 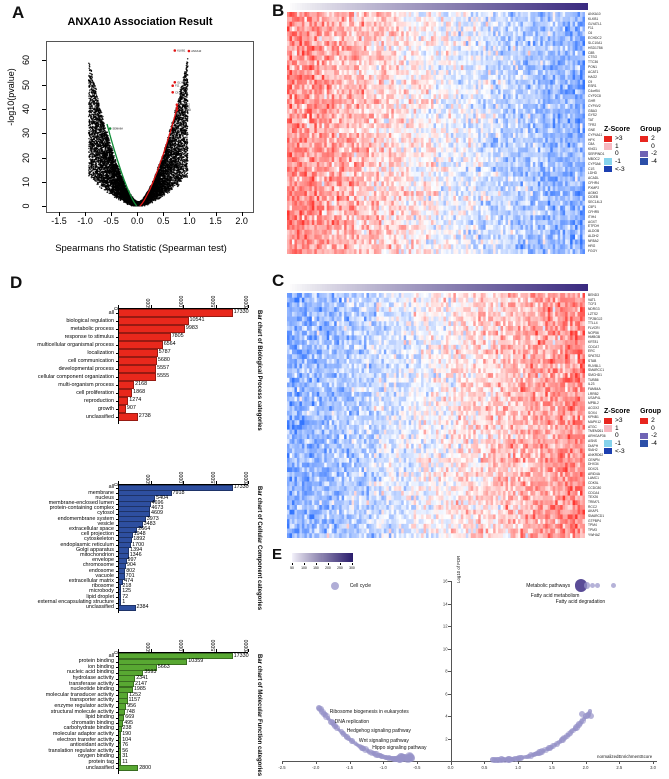 What do you see at coordinates (619, 420) in the screenshot?
I see `legend-label: >3` at bounding box center [619, 420].